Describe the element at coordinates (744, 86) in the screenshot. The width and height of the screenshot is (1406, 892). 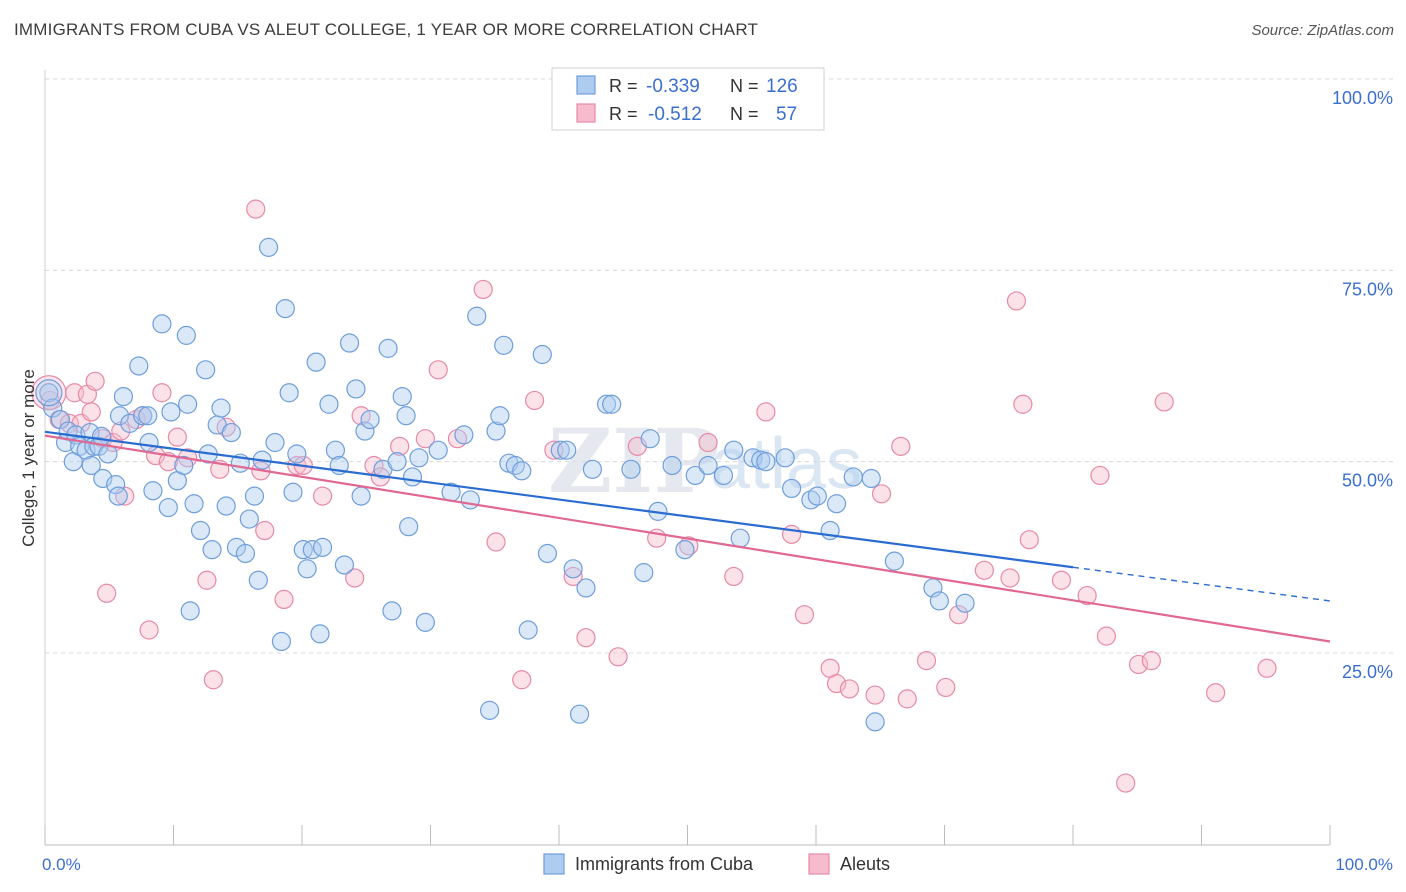
I see `legend-n-label-cuba: N =` at that location.